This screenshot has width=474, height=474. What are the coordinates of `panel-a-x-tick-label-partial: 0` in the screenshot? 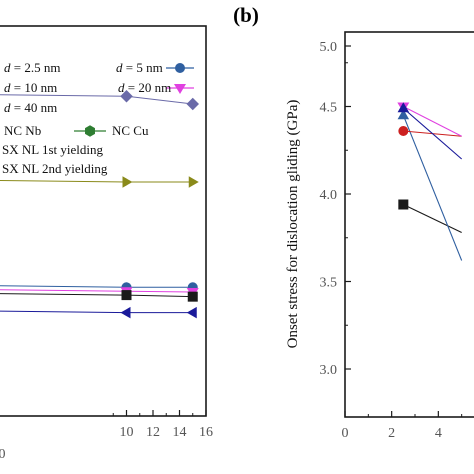 It's located at (3, 454).